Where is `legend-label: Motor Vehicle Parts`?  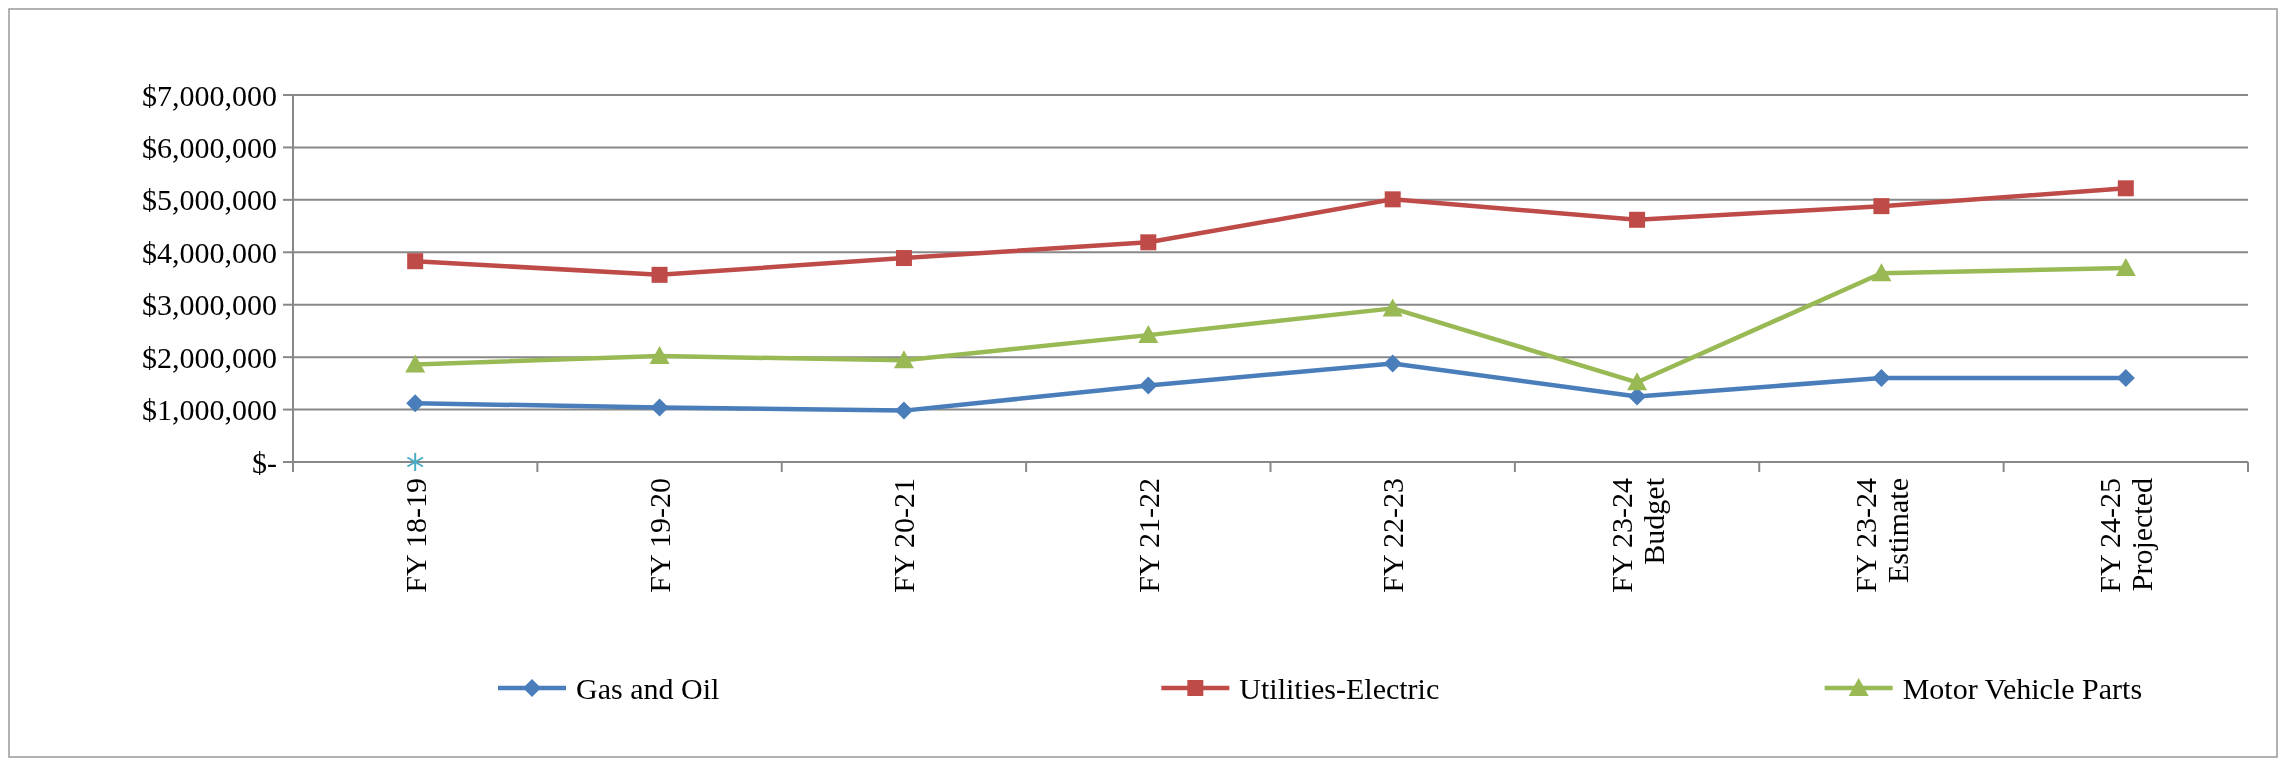 legend-label: Motor Vehicle Parts is located at coordinates (2022, 688).